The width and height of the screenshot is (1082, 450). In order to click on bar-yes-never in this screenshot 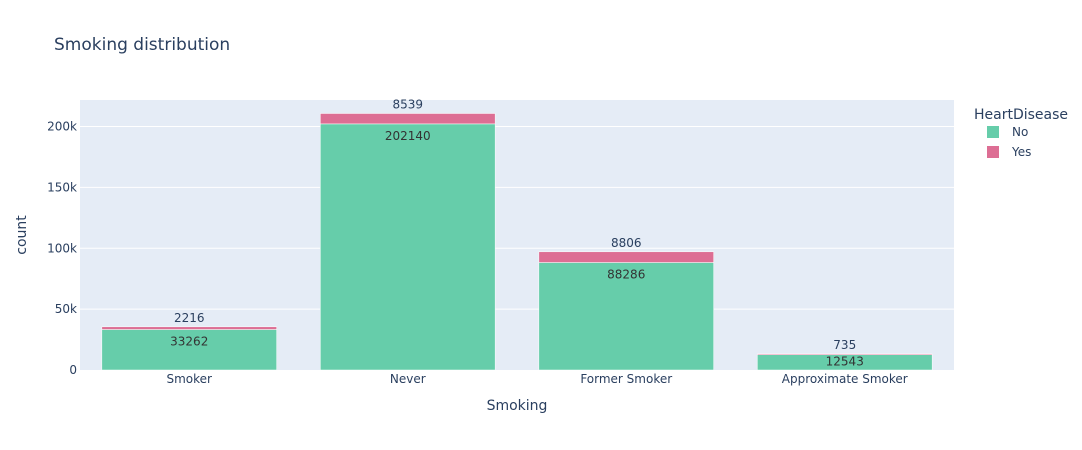, I will do `click(408, 119)`.